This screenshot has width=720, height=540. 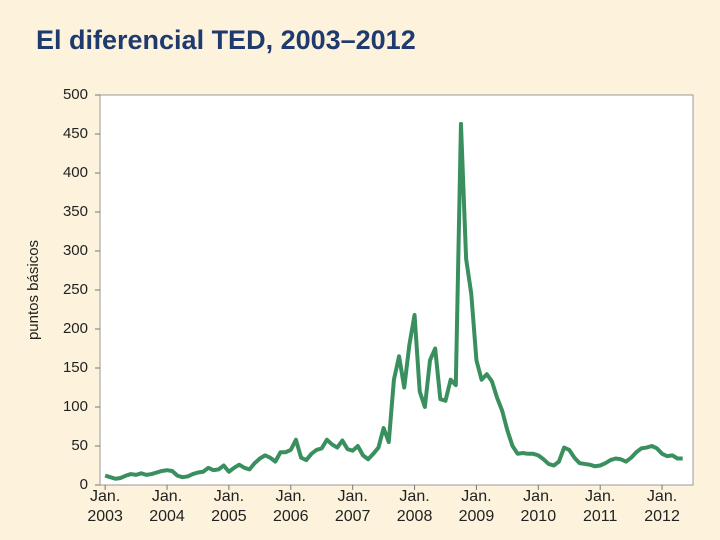 I want to click on y-axis-label: puntos básicos, so click(x=33, y=290).